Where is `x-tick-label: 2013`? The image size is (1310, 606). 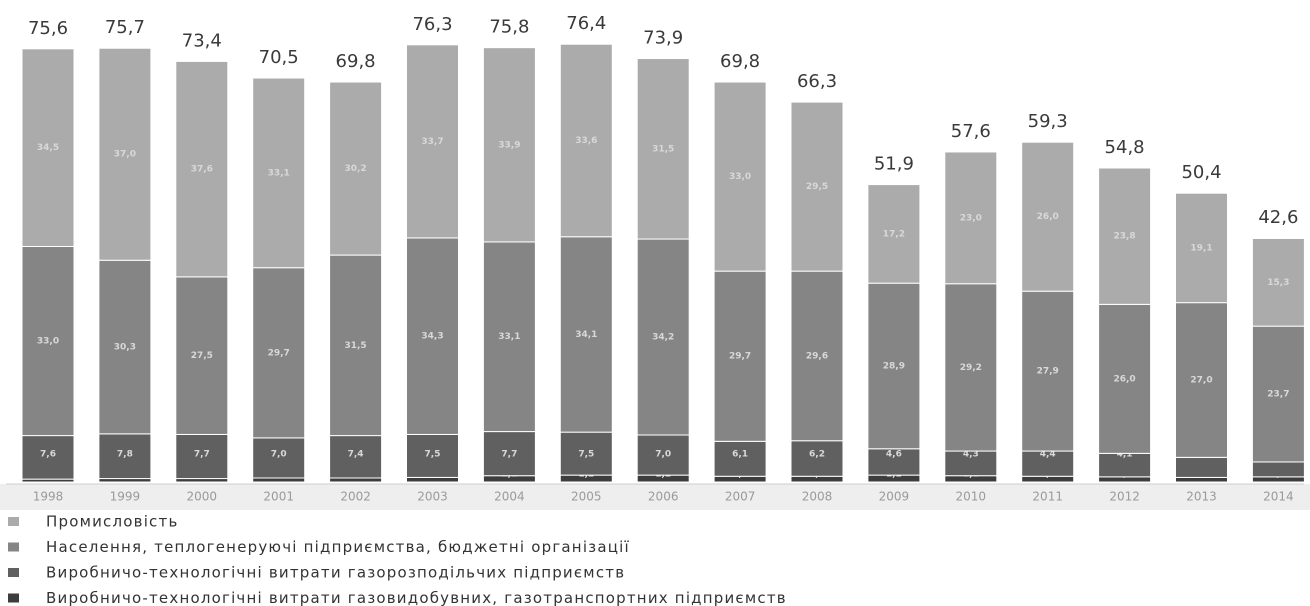 x-tick-label: 2013 is located at coordinates (1201, 497).